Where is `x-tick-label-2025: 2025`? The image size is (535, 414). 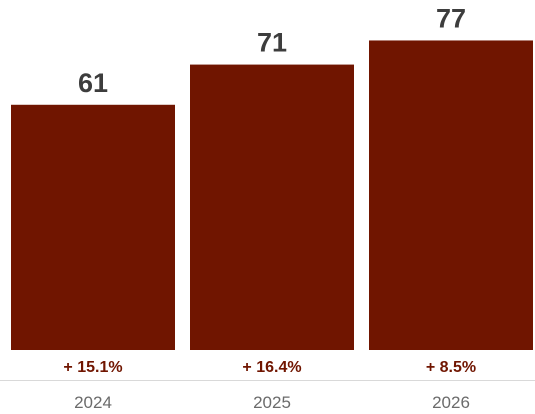
x-tick-label-2025: 2025 is located at coordinates (272, 402).